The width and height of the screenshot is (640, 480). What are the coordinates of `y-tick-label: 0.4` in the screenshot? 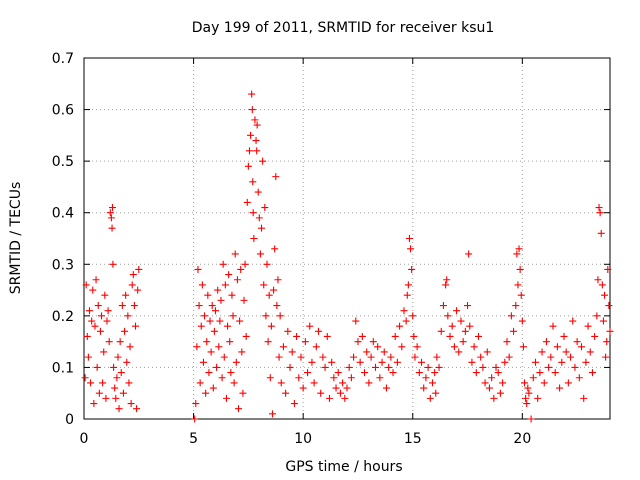 It's located at (63, 214).